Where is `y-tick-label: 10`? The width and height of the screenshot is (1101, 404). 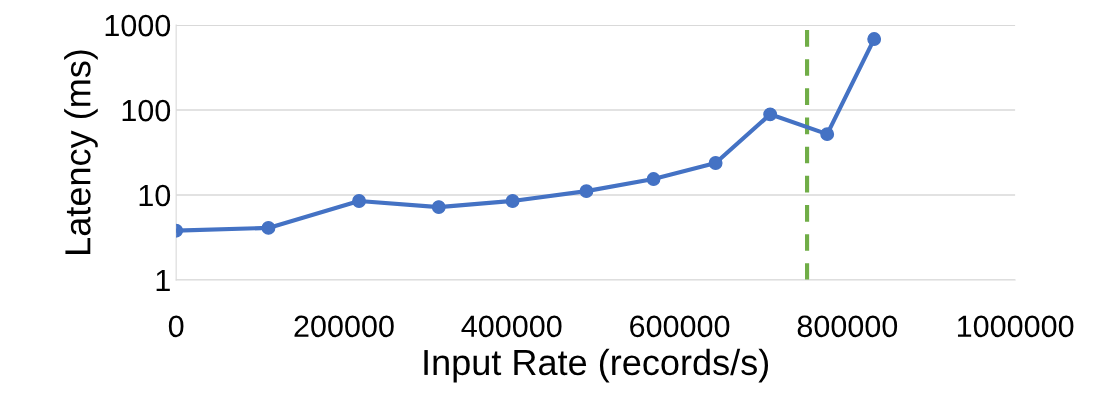 y-tick-label: 10 is located at coordinates (155, 195).